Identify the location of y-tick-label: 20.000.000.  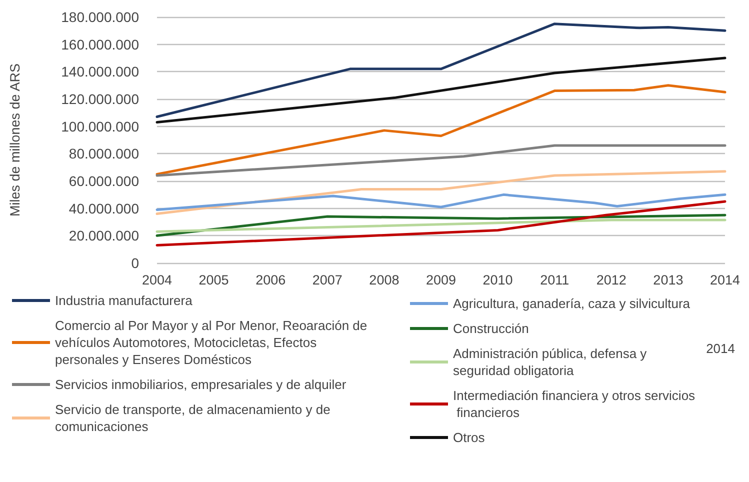
(104, 236).